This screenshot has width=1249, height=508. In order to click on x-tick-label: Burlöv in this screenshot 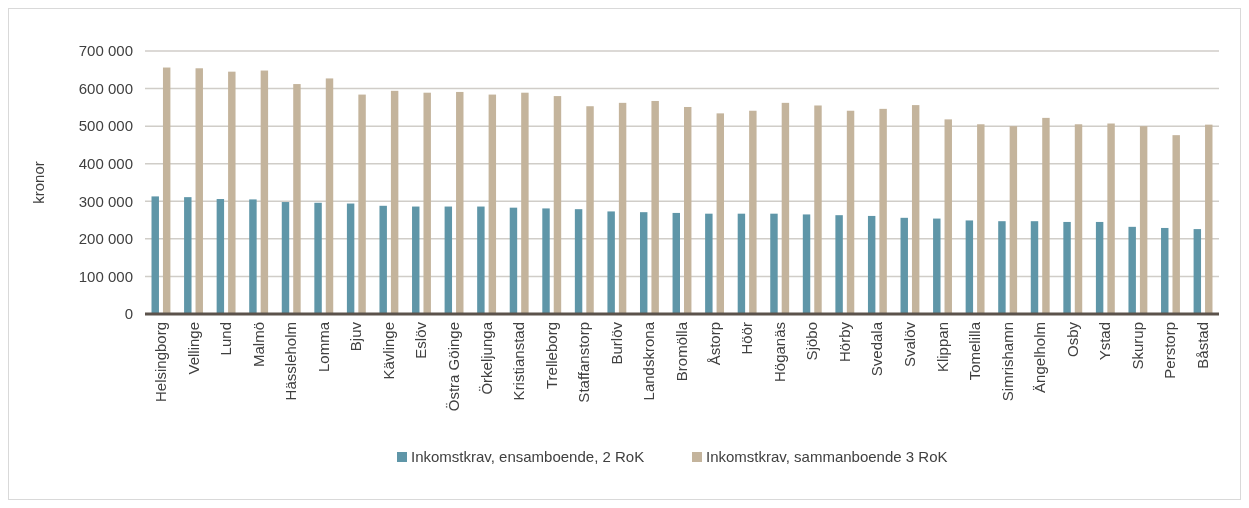, I will do `click(616, 343)`.